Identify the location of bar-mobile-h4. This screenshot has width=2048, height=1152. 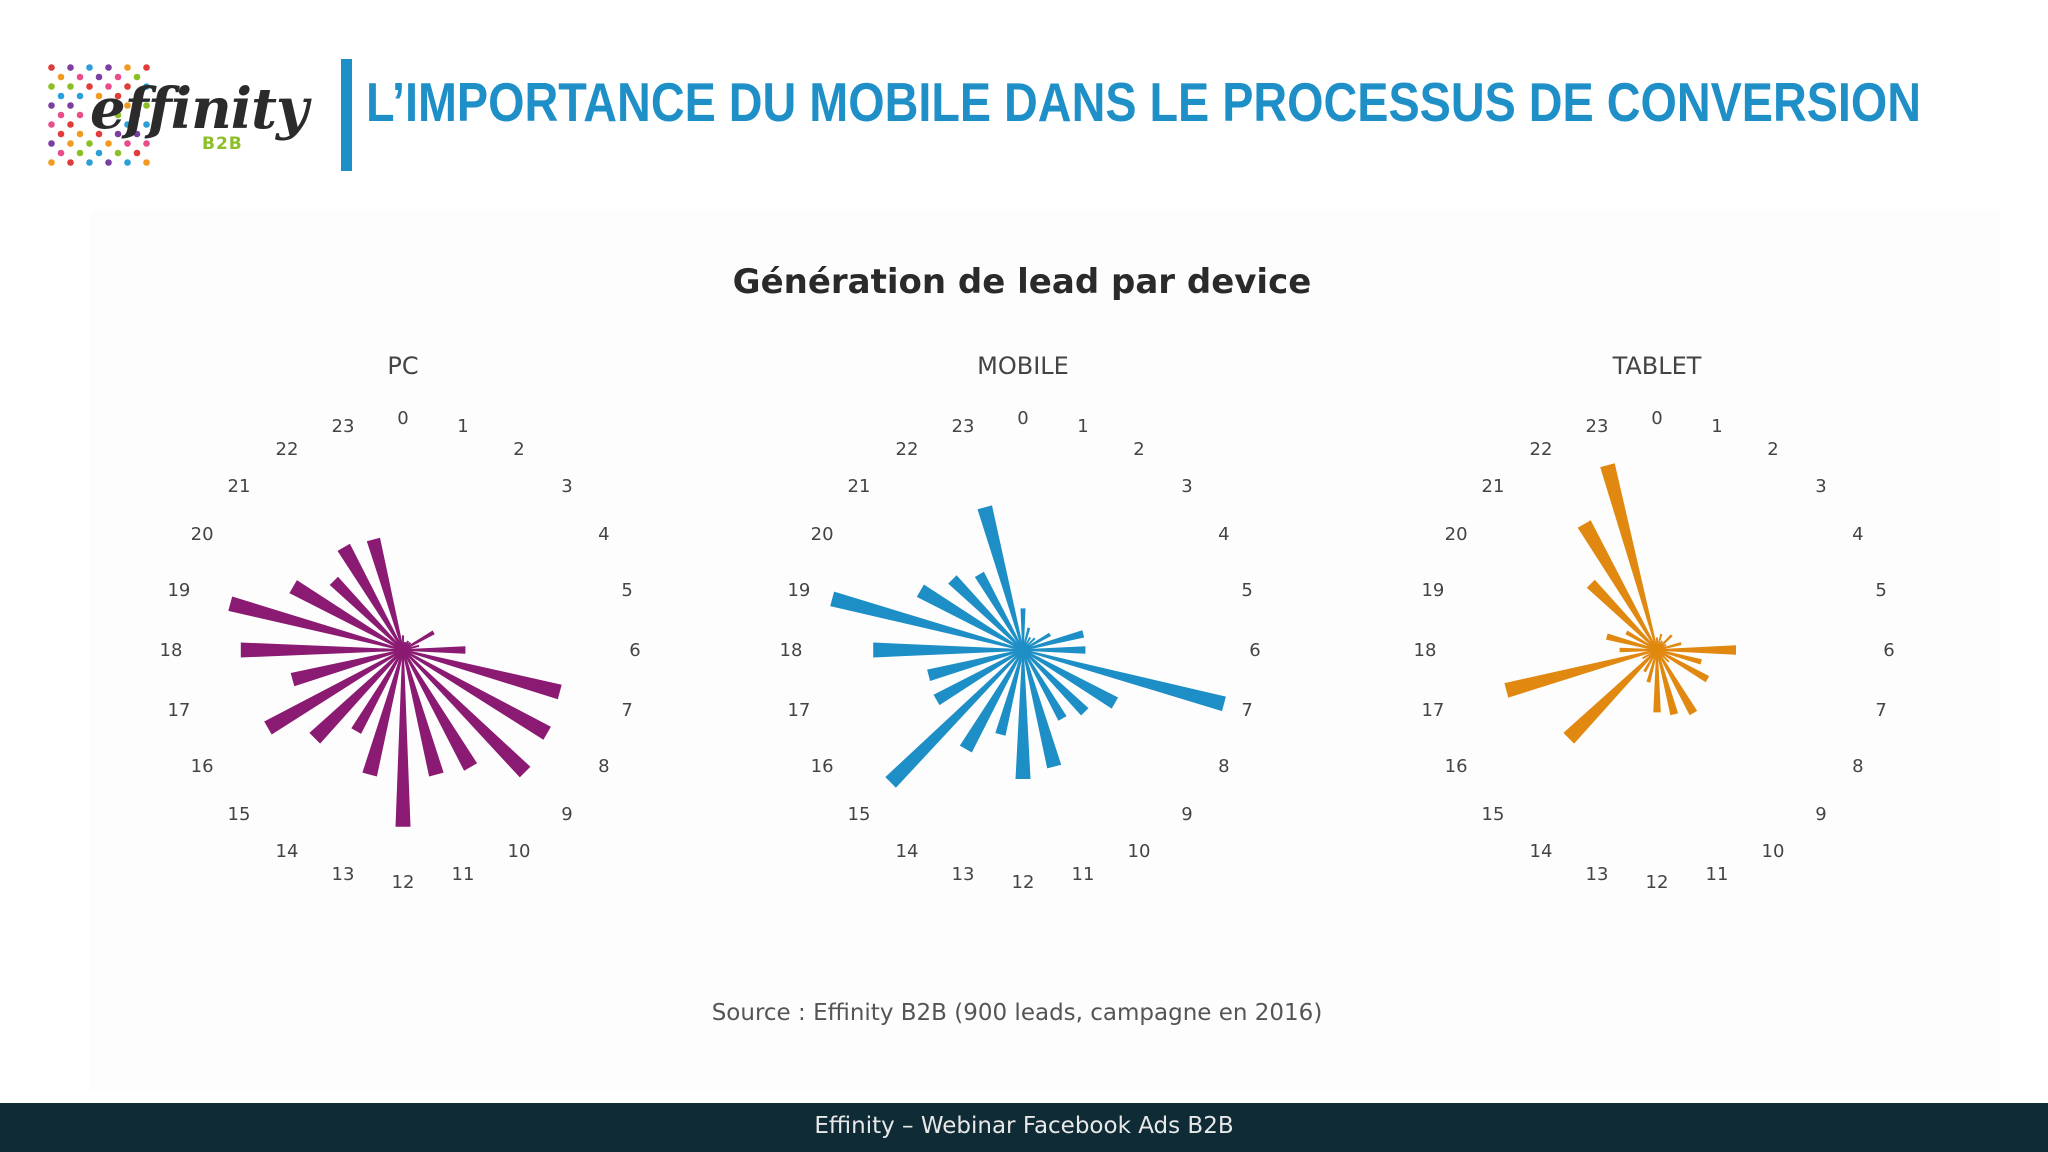
(1036, 641).